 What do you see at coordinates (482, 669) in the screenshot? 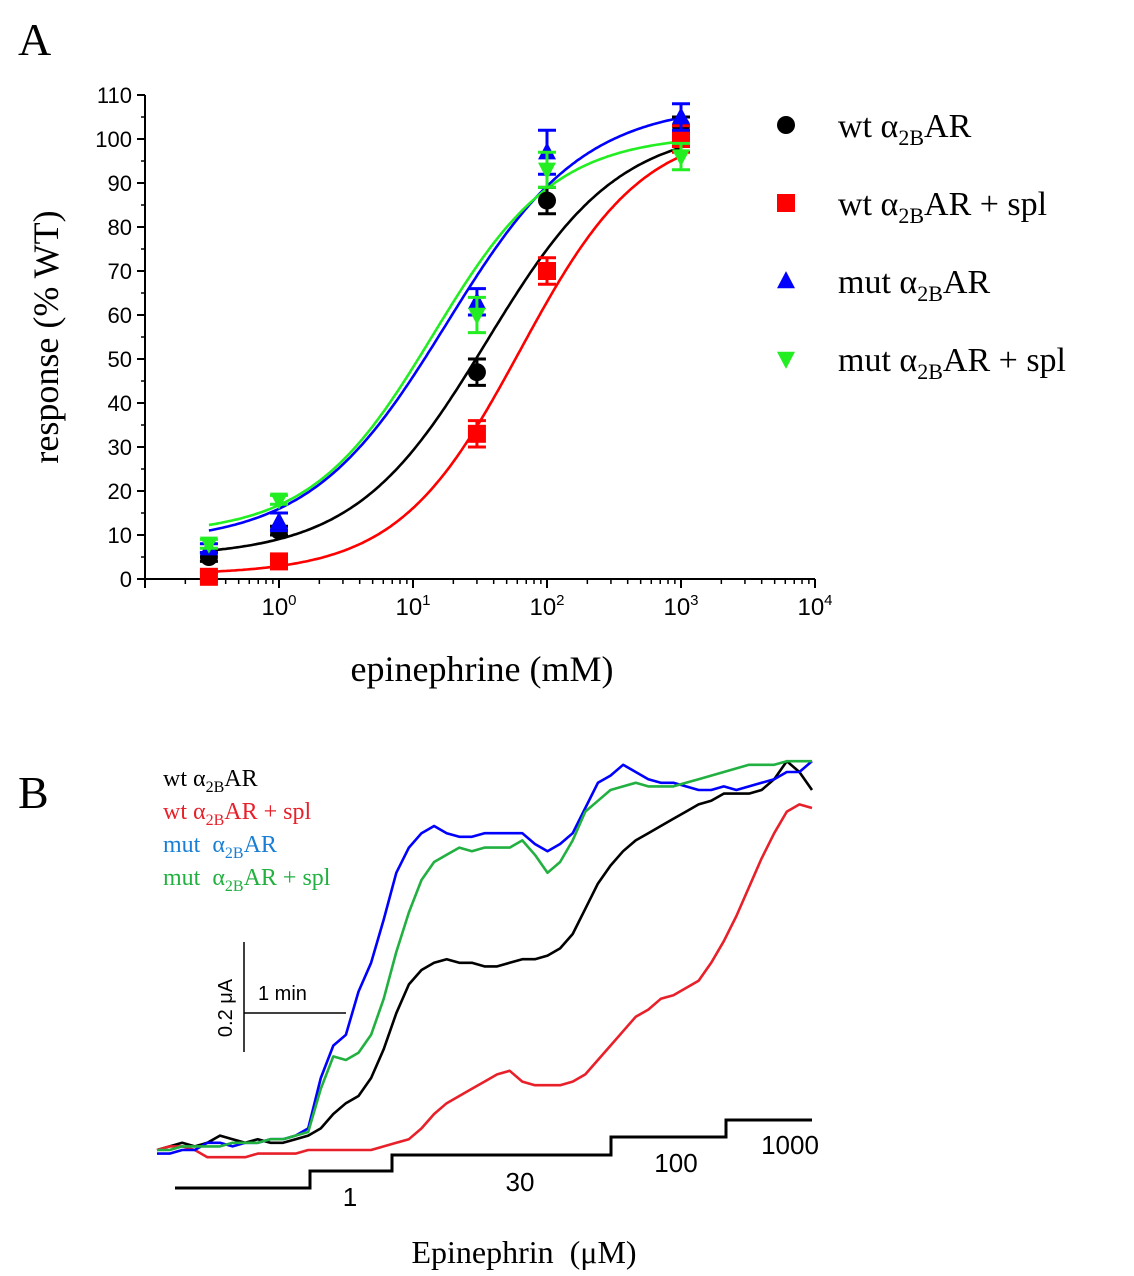
I see `x-axis-label: epinephrine (mM)` at bounding box center [482, 669].